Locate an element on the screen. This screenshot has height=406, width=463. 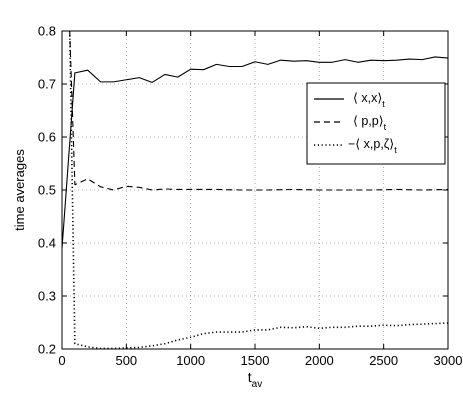
y-tick-label: 0.7 is located at coordinates (47, 84).